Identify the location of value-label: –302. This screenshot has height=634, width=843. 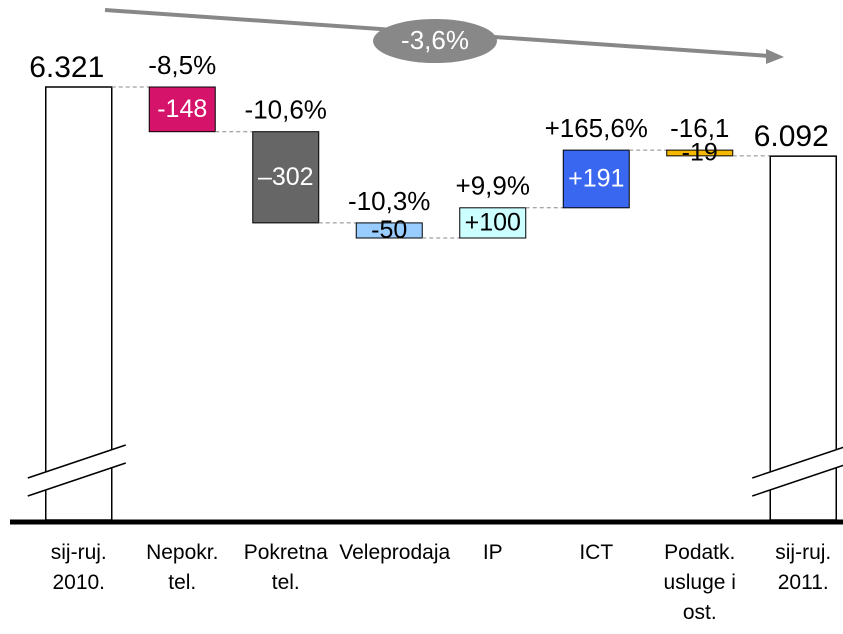
(286, 177).